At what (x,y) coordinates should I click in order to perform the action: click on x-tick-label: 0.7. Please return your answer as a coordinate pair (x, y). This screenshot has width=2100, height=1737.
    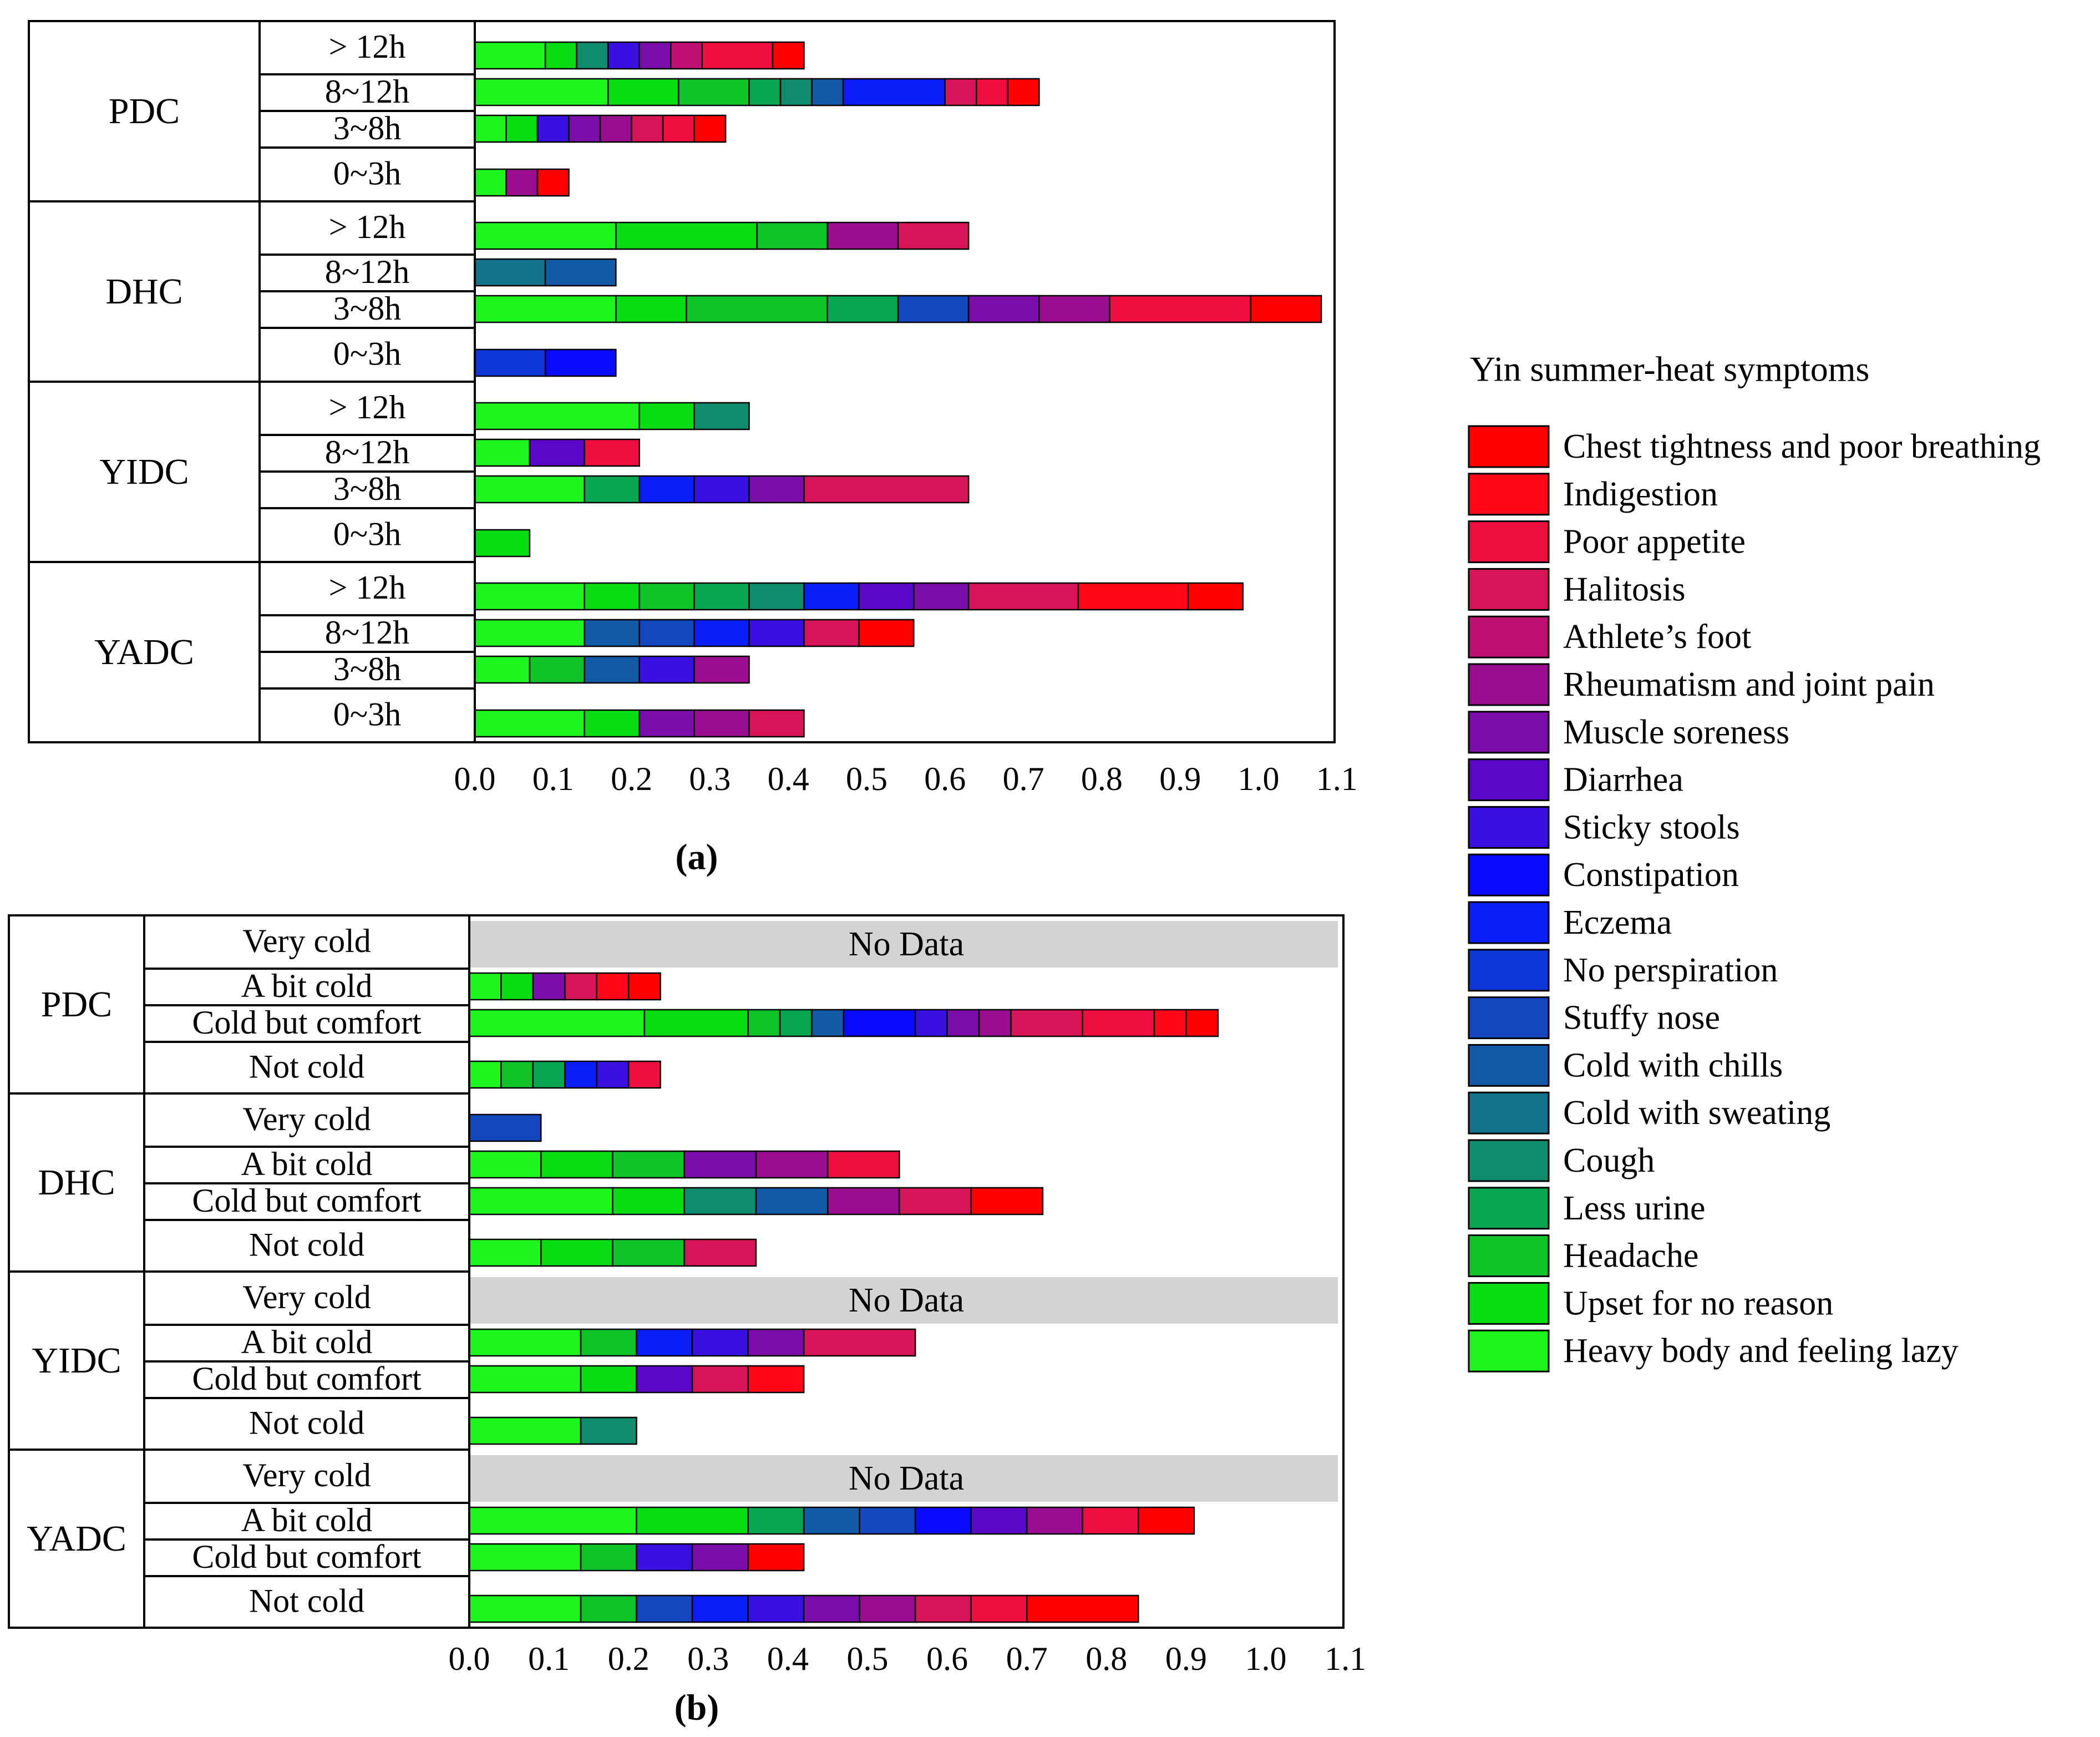
    Looking at the image, I should click on (1023, 779).